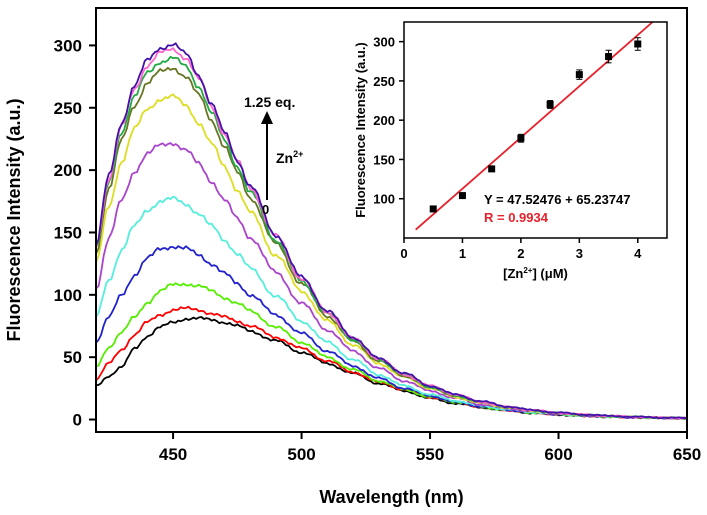 This screenshot has height=515, width=707. Describe the element at coordinates (384, 199) in the screenshot. I see `inset-y-tick-label: 100` at that location.